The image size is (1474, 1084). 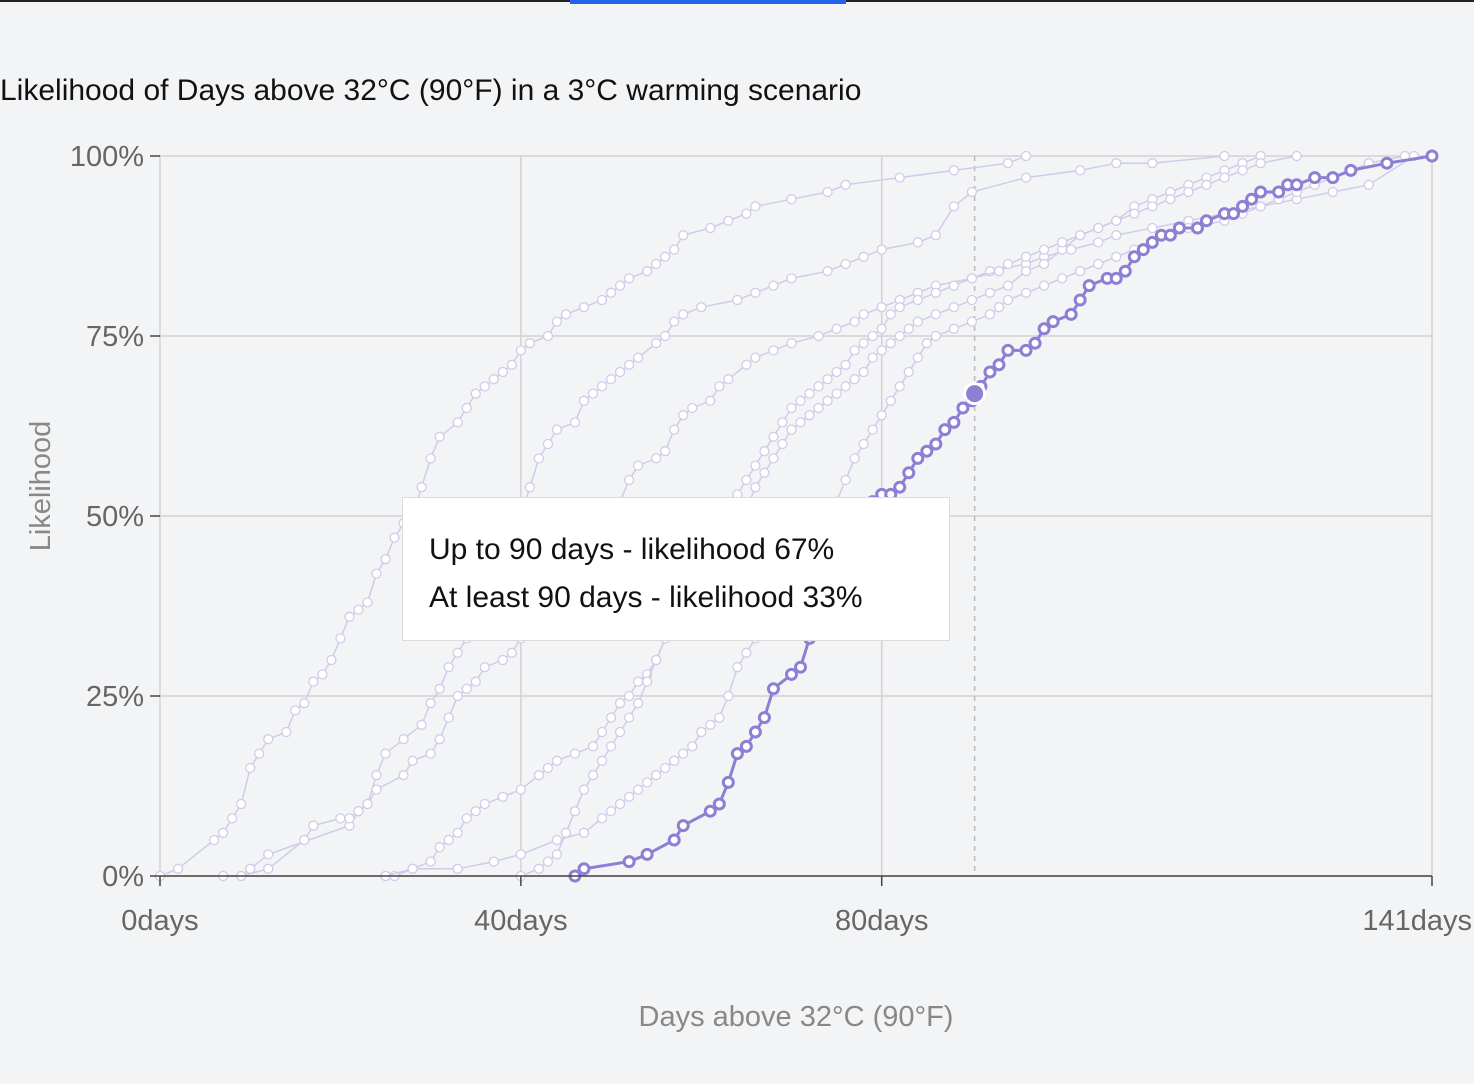 What do you see at coordinates (159, 921) in the screenshot?
I see `x-tick-label: 0days` at bounding box center [159, 921].